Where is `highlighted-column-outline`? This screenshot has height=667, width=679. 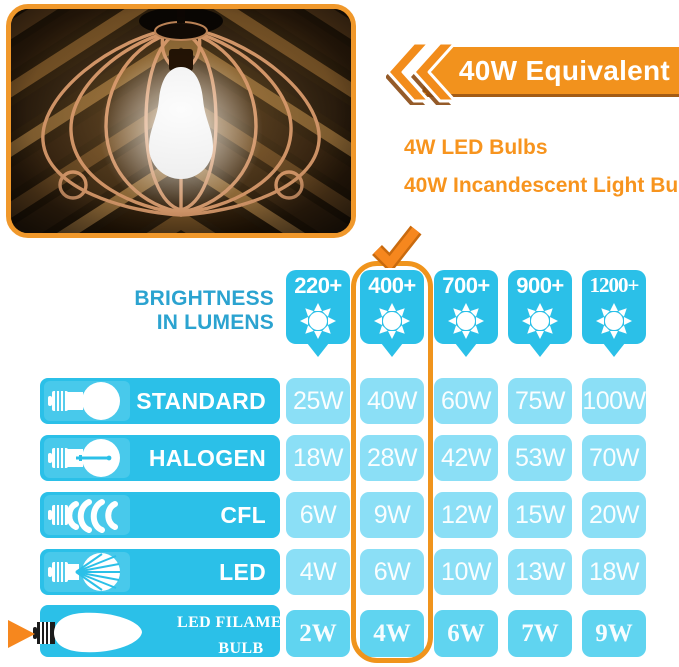 highlighted-column-outline is located at coordinates (392, 462).